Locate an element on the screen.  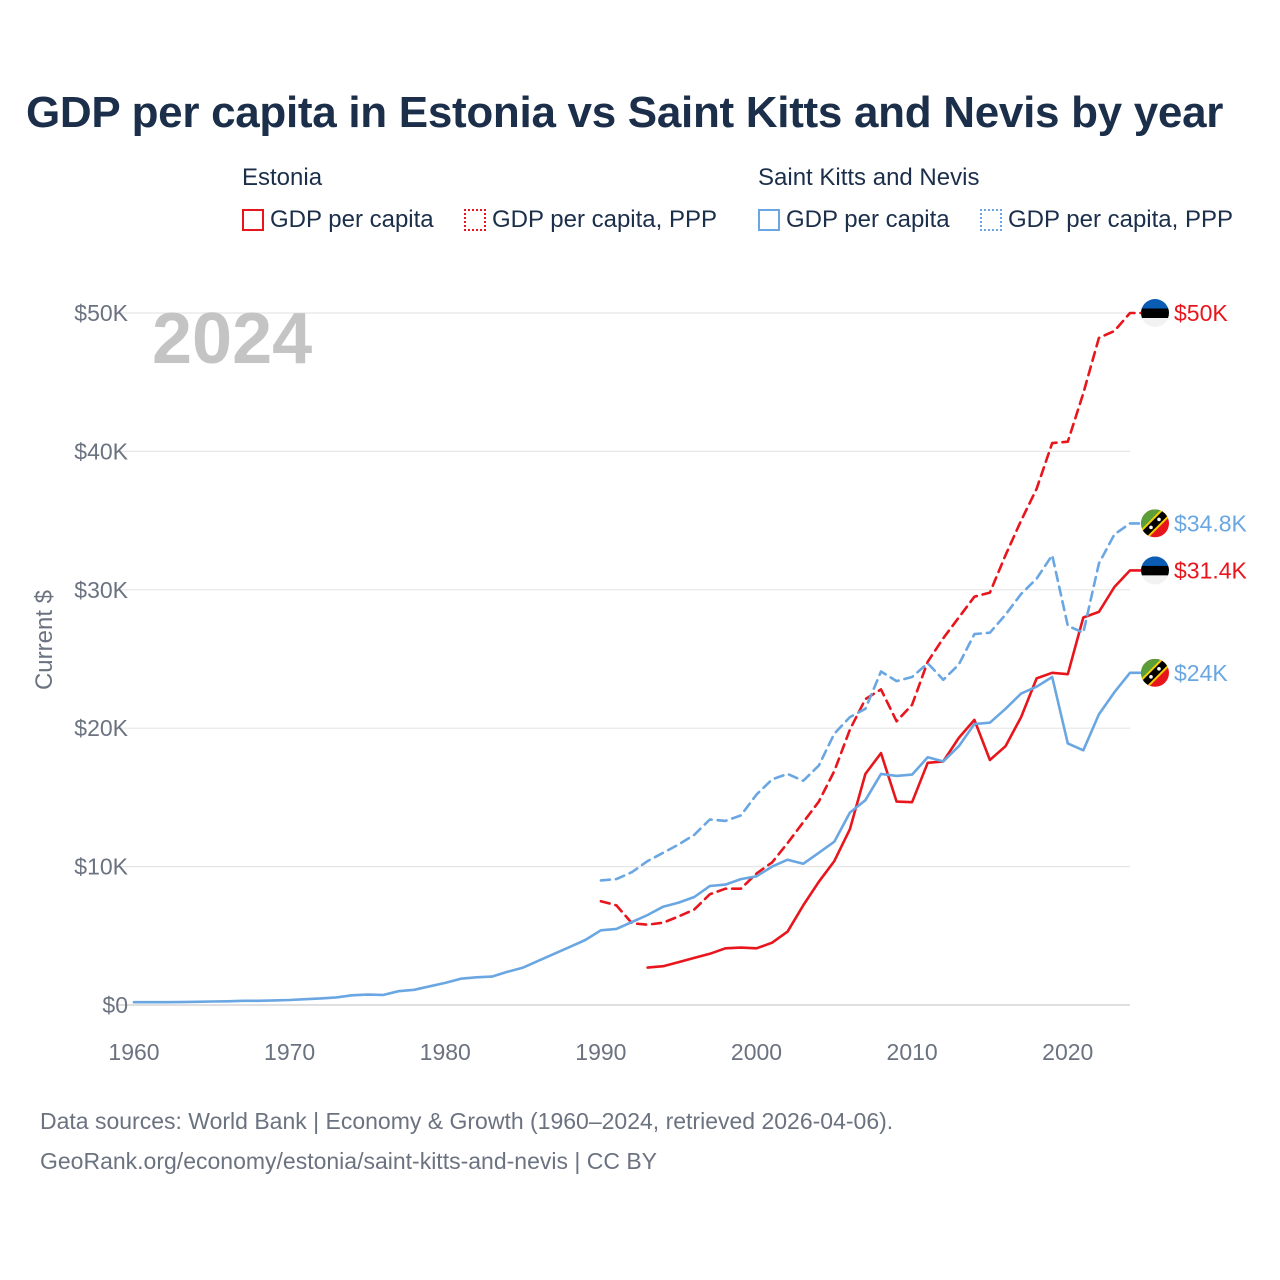
end-value-label: $24K is located at coordinates (1201, 673).